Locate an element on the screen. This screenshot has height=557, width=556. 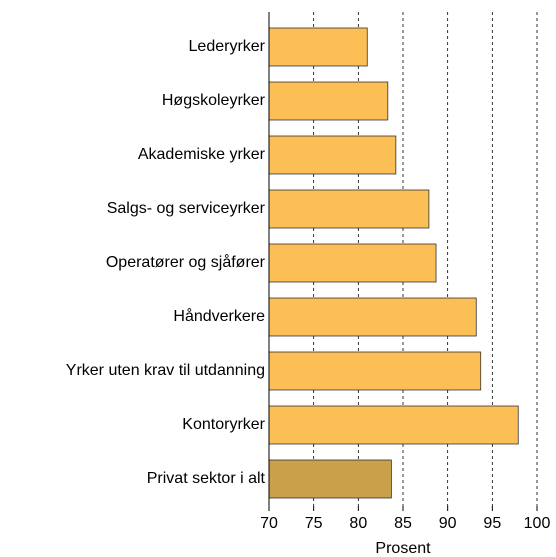
x-axis-label: Prosent is located at coordinates (403, 548).